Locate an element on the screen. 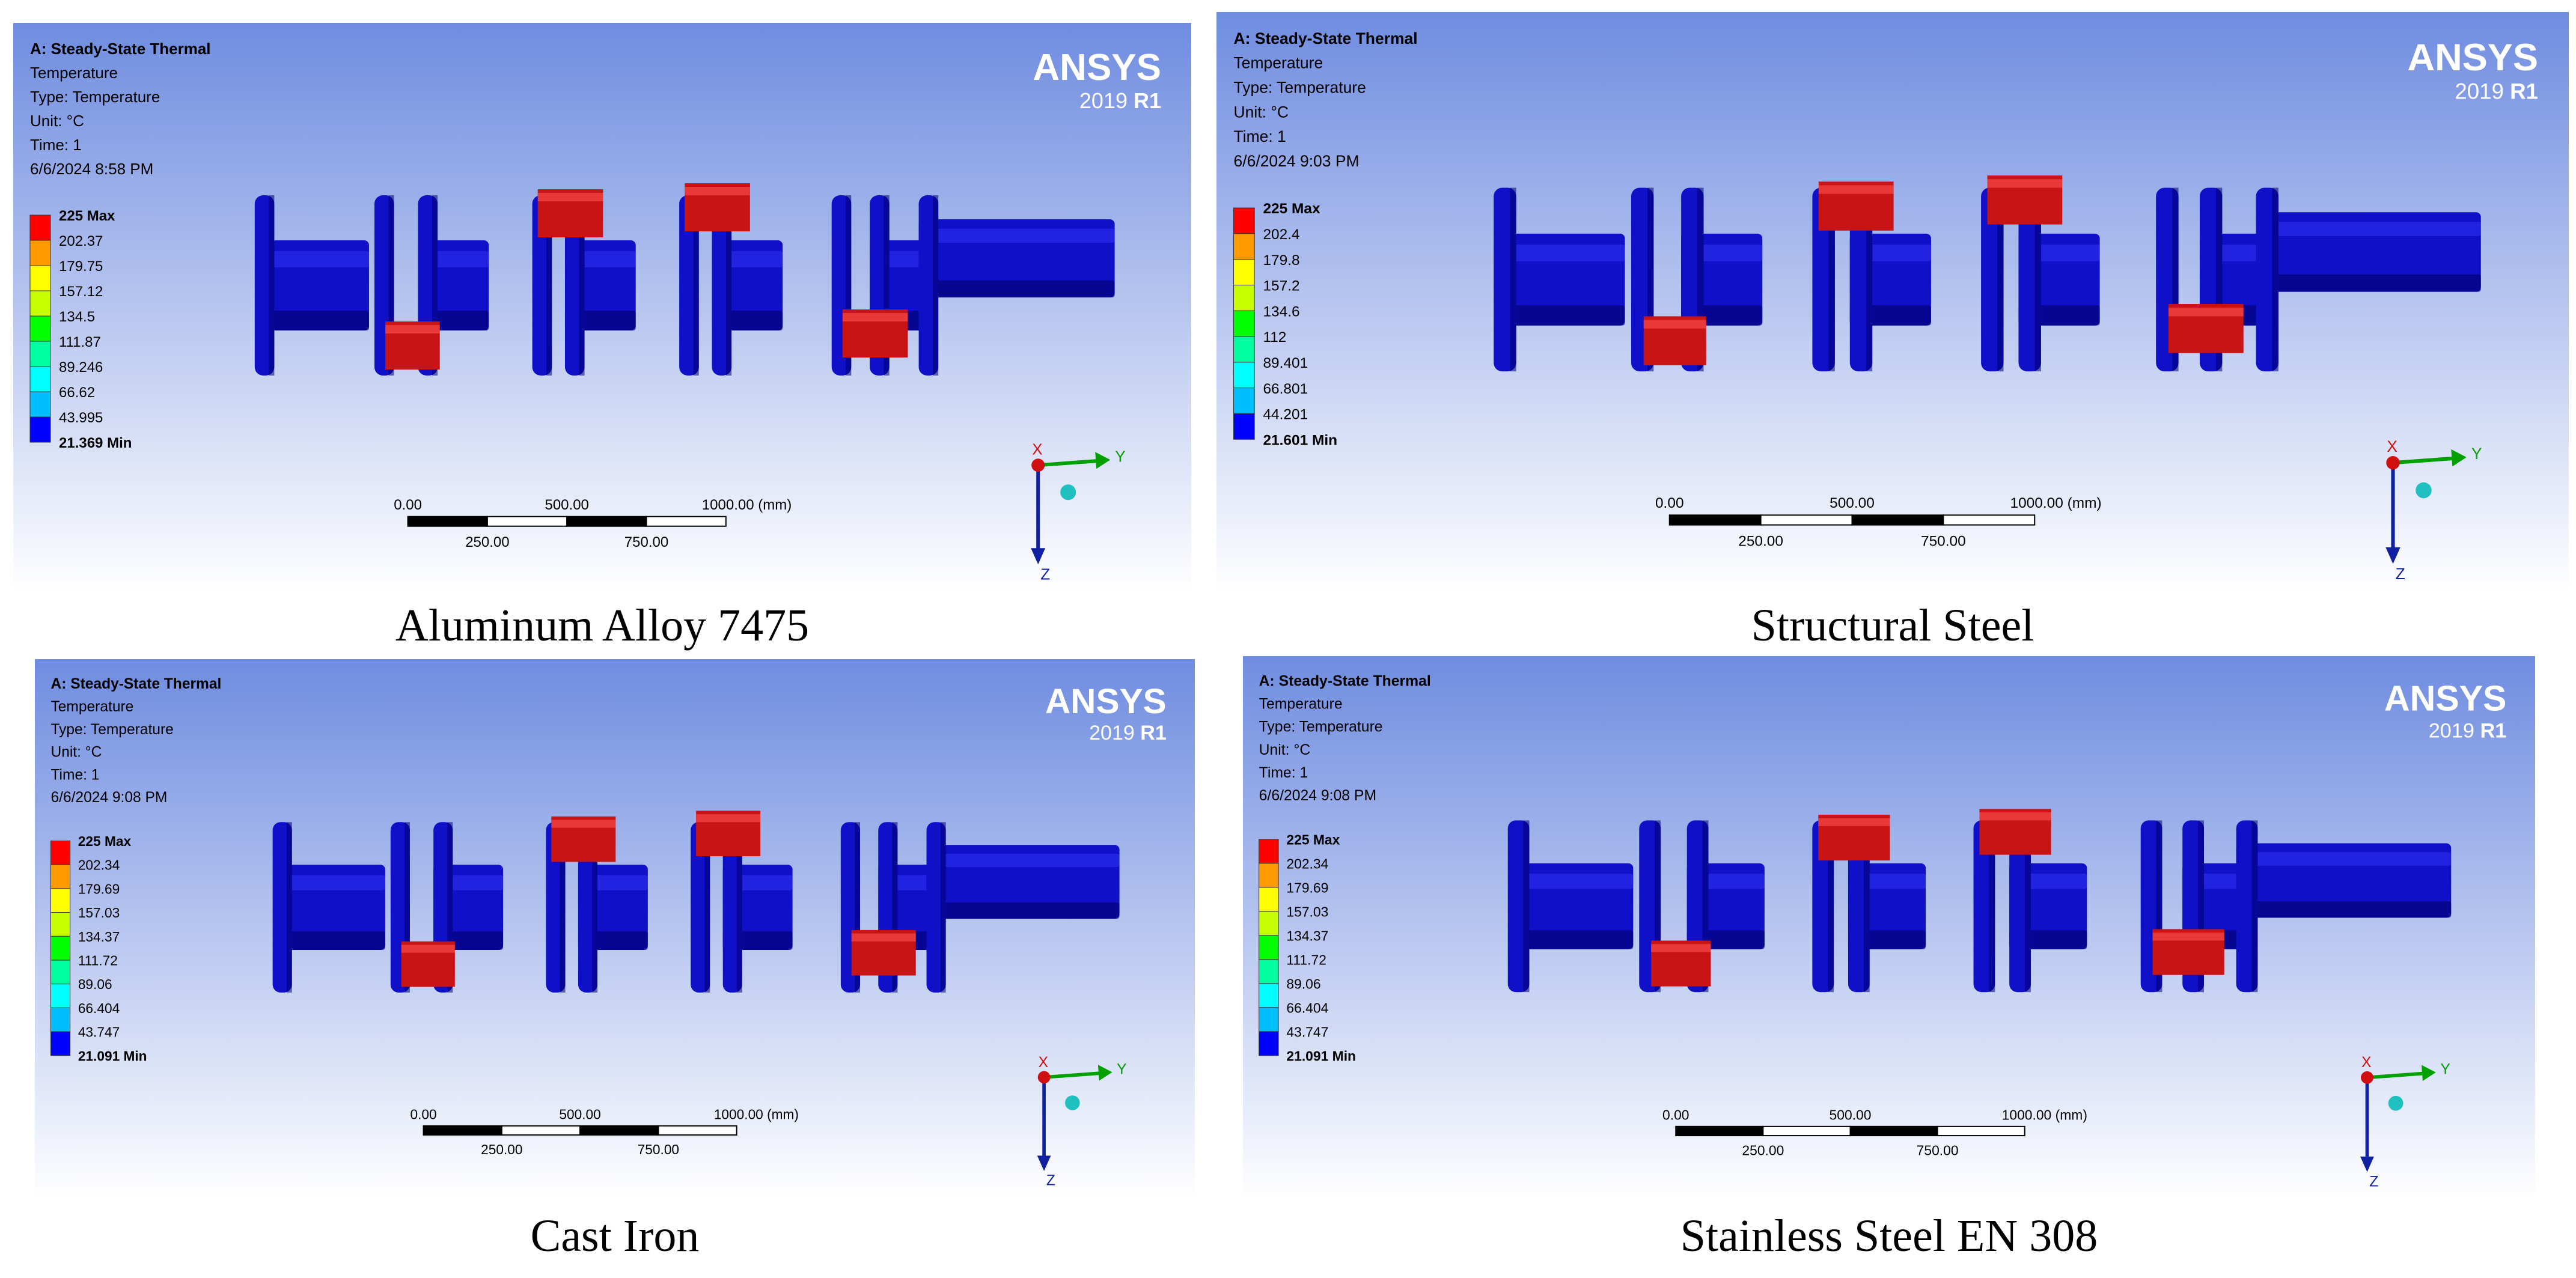 This screenshot has height=1278, width=2576. result-datetime: 6/6/2024 8:58 PM is located at coordinates (91, 169).